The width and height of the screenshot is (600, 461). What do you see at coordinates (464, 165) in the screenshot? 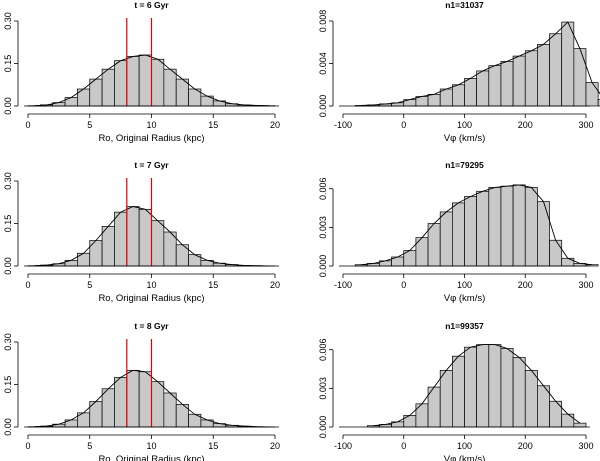
I see `panel-title: n1=79295` at bounding box center [464, 165].